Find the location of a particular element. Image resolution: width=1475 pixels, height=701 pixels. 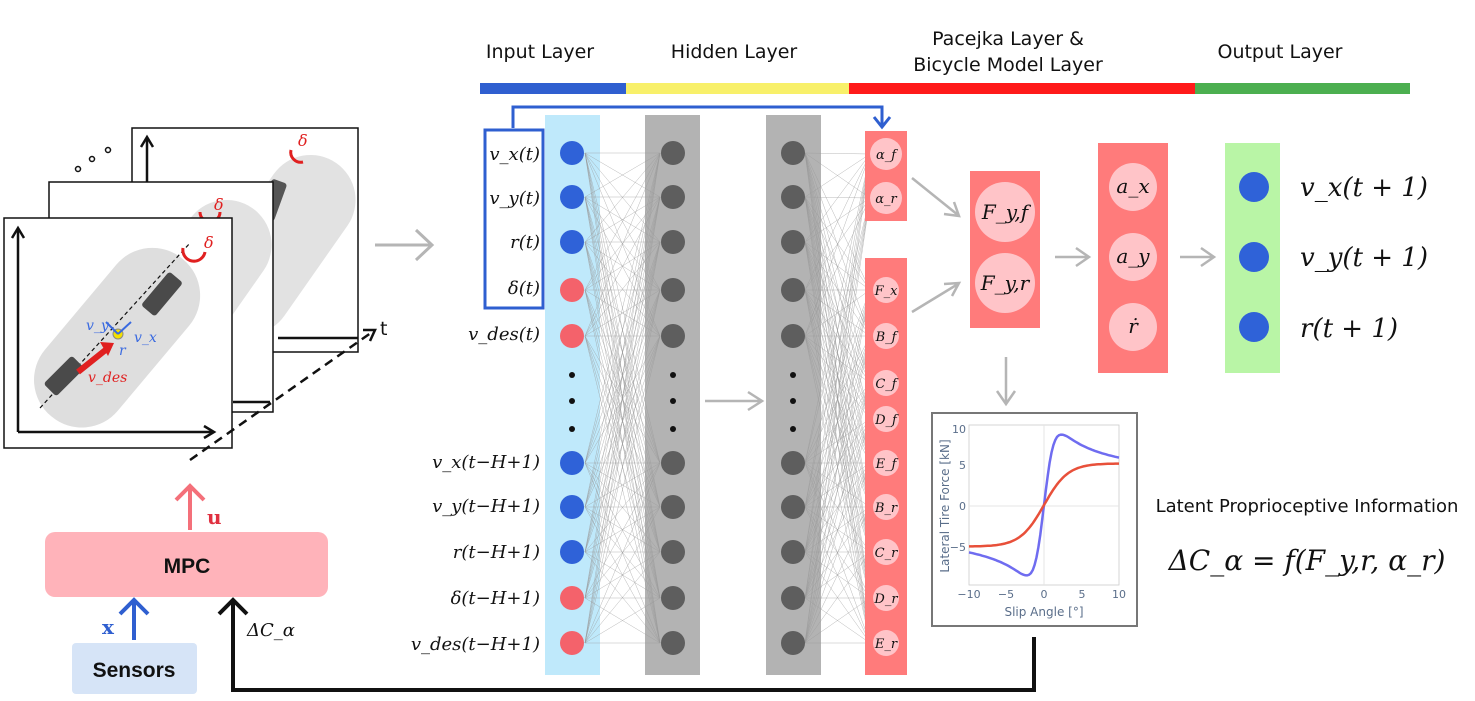

xtick-4: 5 is located at coordinates (1082, 594).